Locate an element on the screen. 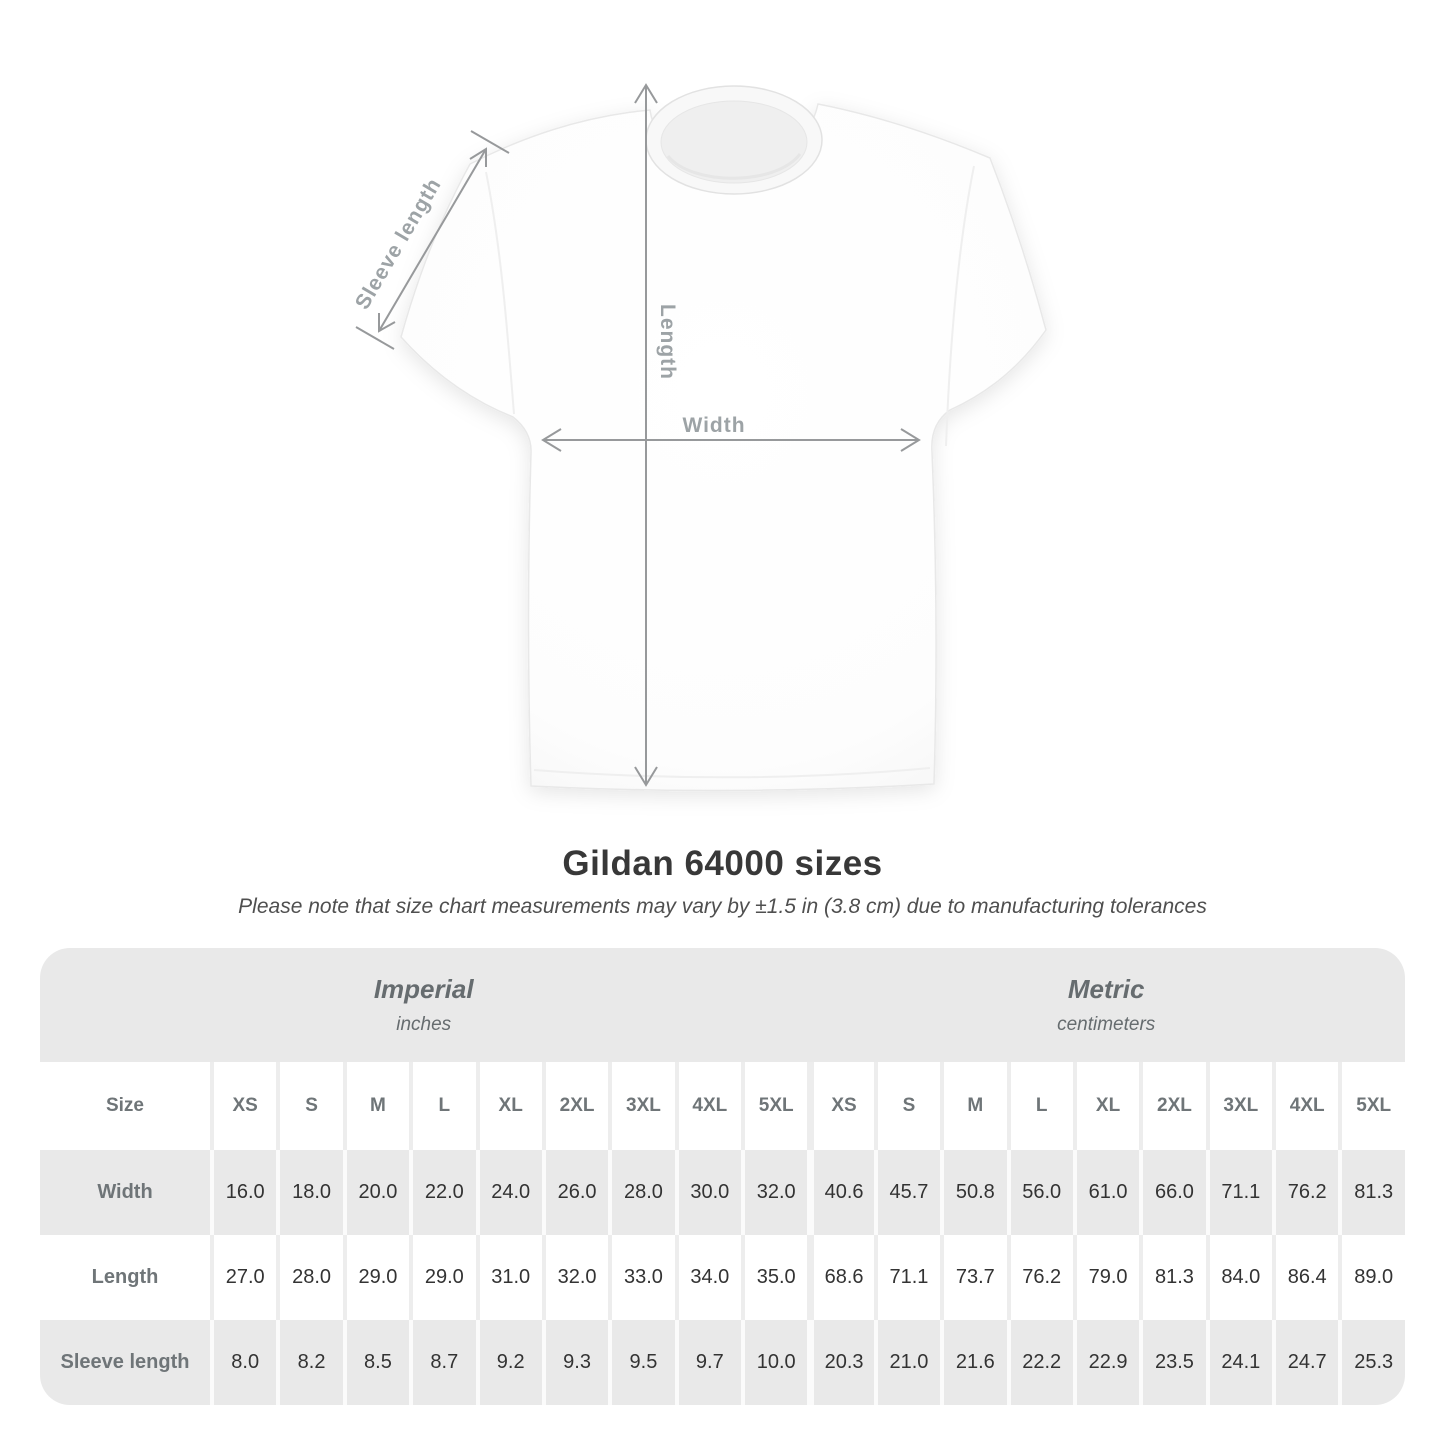 This screenshot has height=1445, width=1445. unit-sublabel-imperial: inches is located at coordinates (424, 1024).